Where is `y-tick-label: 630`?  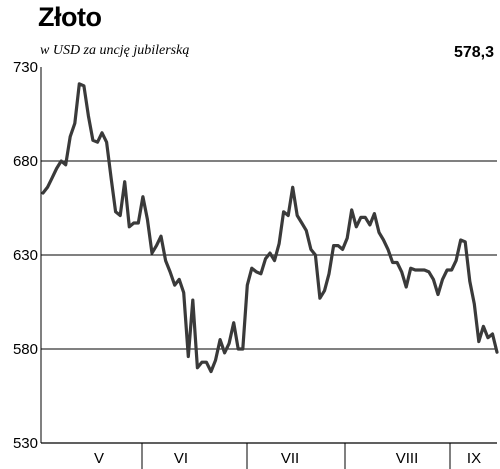
y-tick-label: 630 is located at coordinates (25, 255).